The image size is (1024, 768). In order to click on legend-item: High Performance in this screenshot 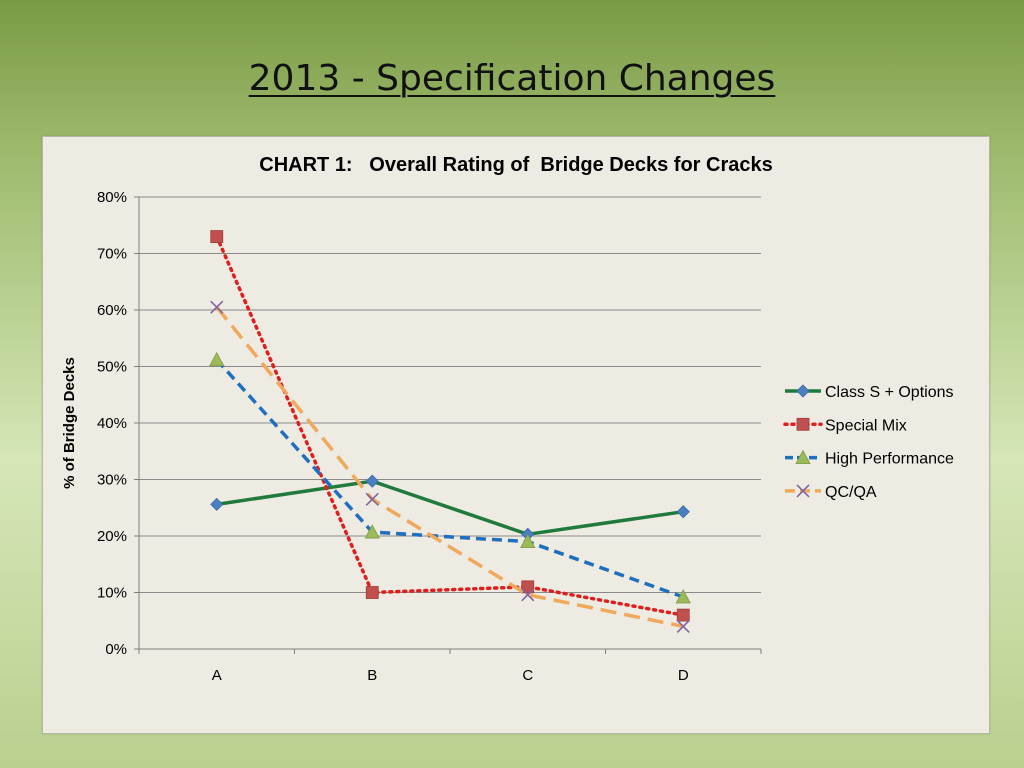, I will do `click(869, 458)`.